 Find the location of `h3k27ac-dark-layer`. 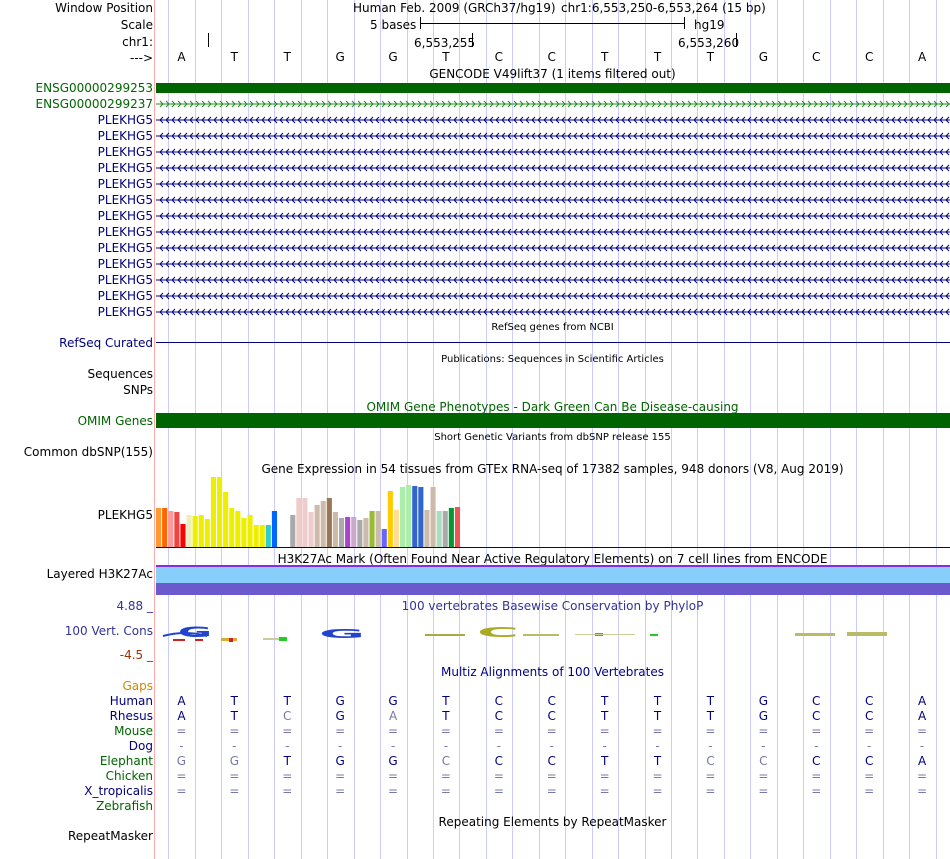

h3k27ac-dark-layer is located at coordinates (553, 589).